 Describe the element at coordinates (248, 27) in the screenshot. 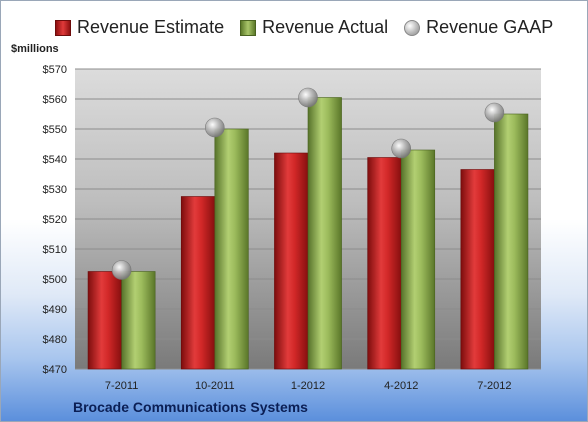

I see `legend-swatch-revenue-actual` at that location.